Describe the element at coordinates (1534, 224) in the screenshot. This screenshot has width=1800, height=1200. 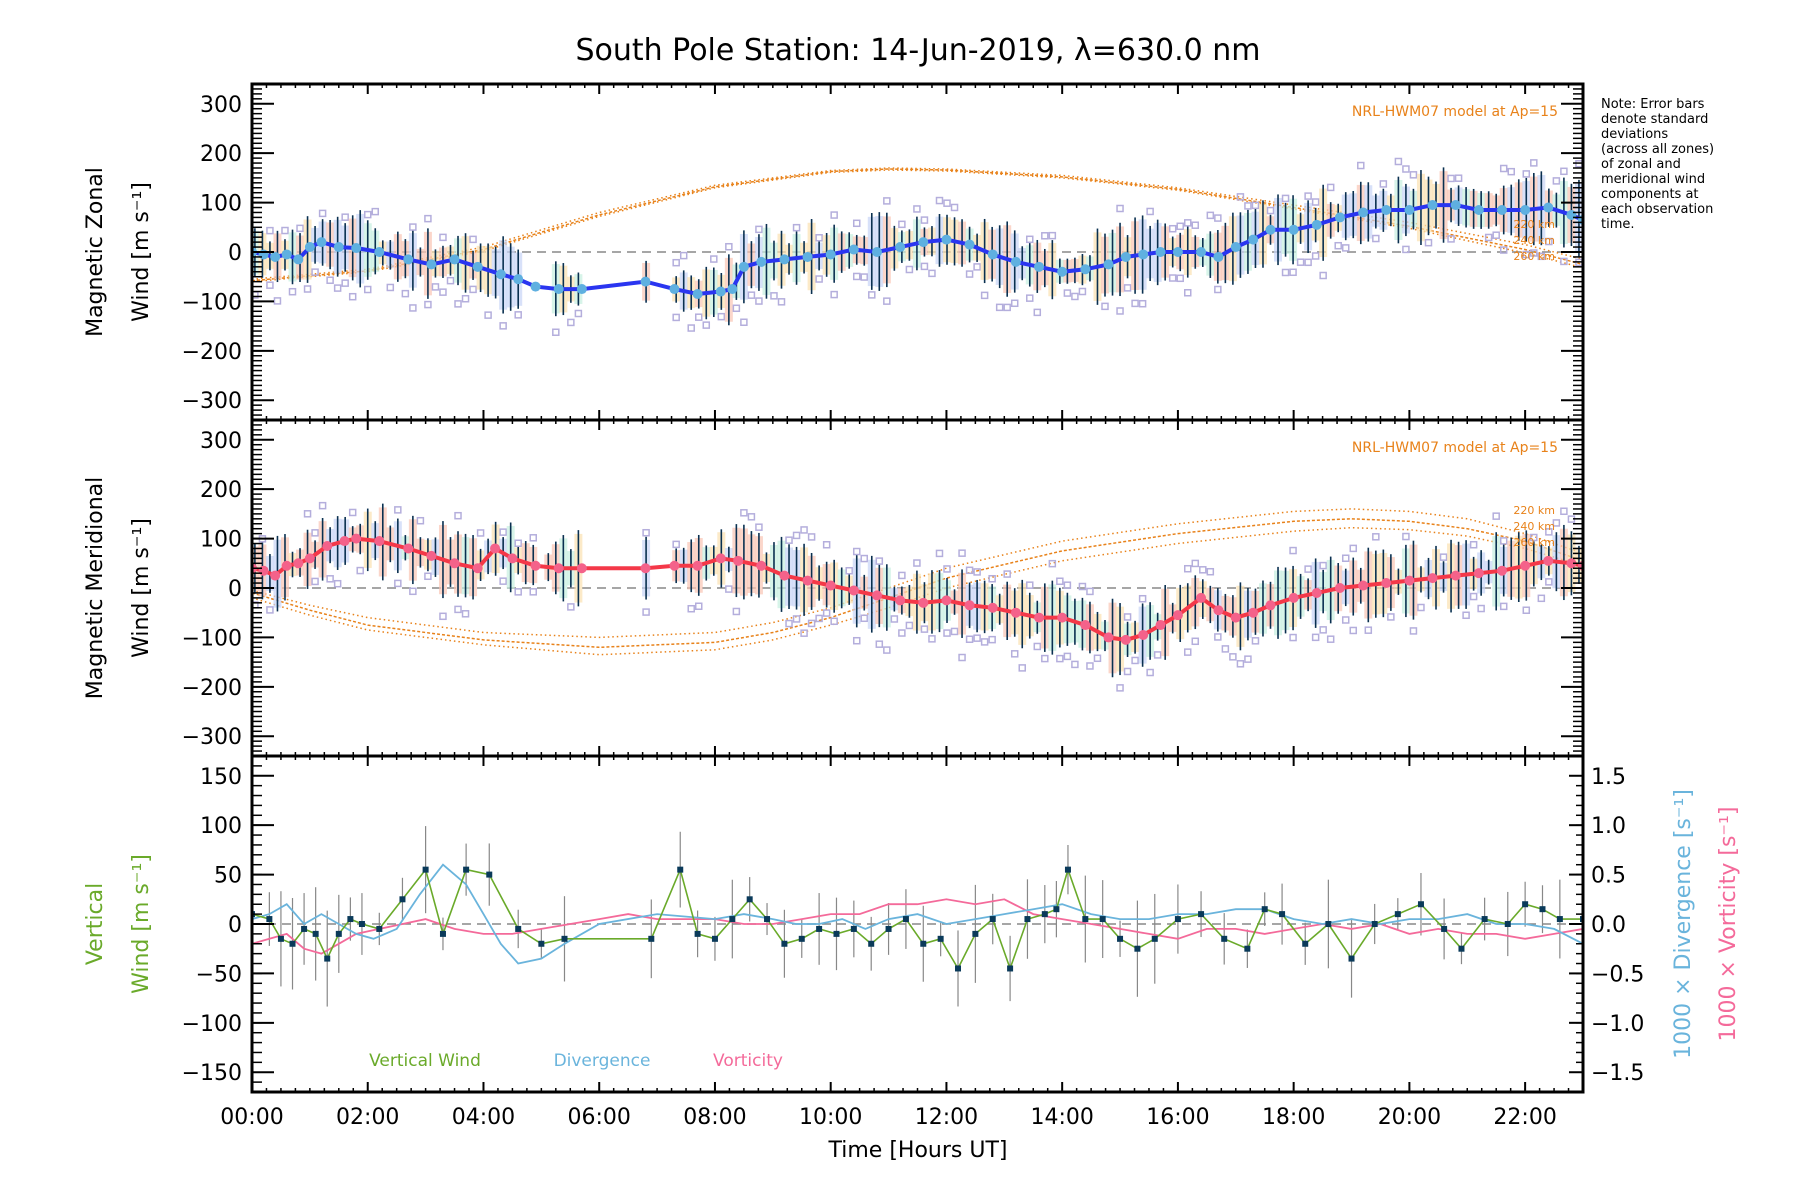
I see `model-altitude-label: 220 km` at that location.